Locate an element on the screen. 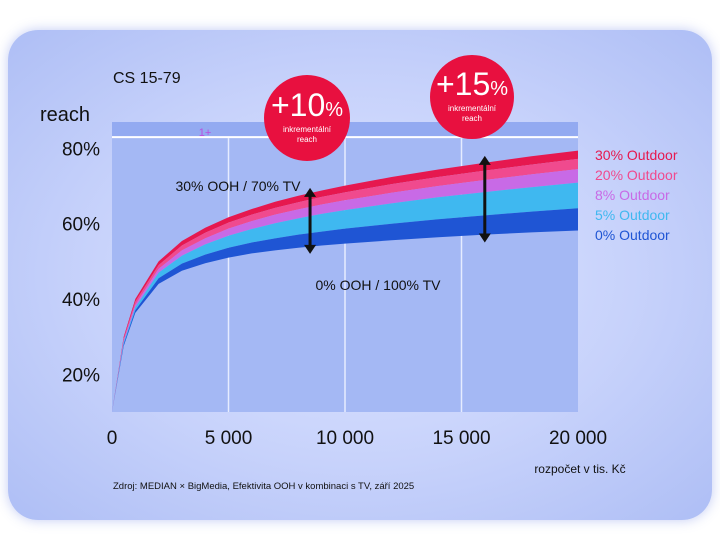 The image size is (720, 550). y-tick-label: 60% is located at coordinates (81, 225).